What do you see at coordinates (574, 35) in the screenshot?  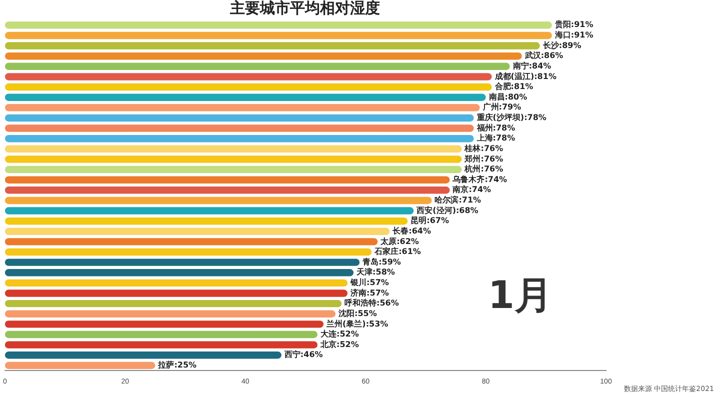 I see `data-label: 海口:91%` at bounding box center [574, 35].